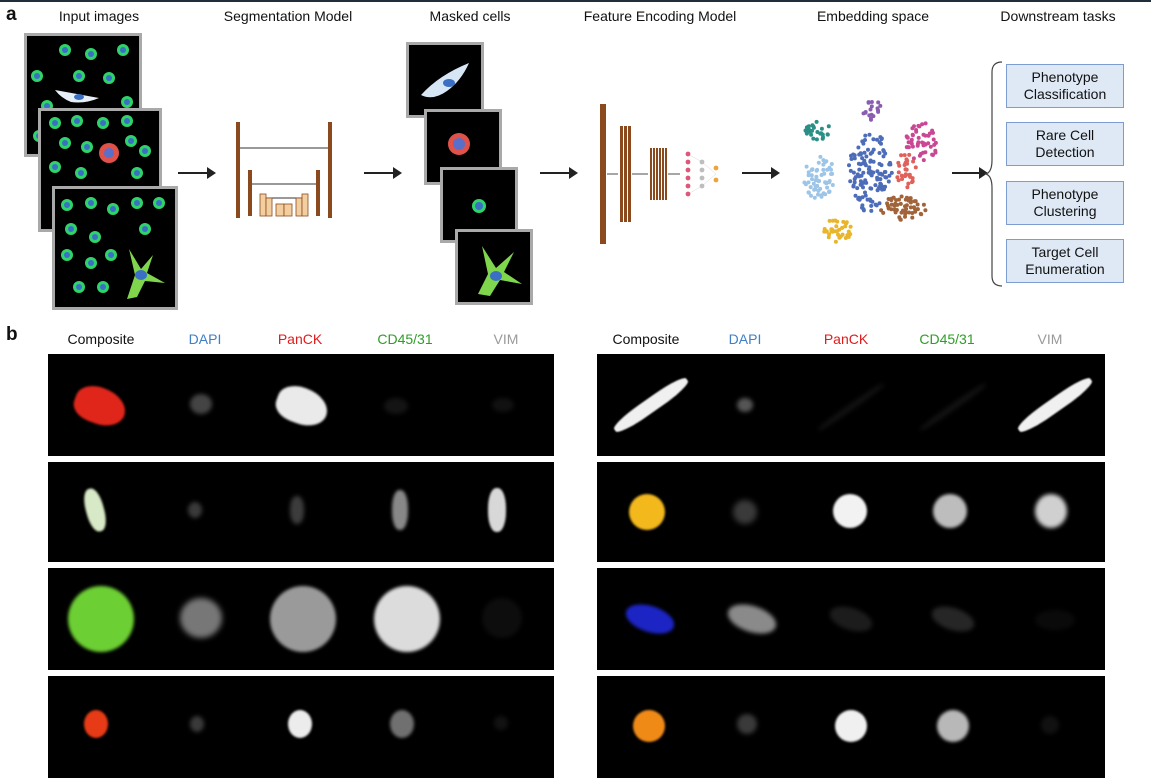 Image resolution: width=1151 pixels, height=781 pixels. I want to click on left-label-vim: VIM, so click(506, 339).